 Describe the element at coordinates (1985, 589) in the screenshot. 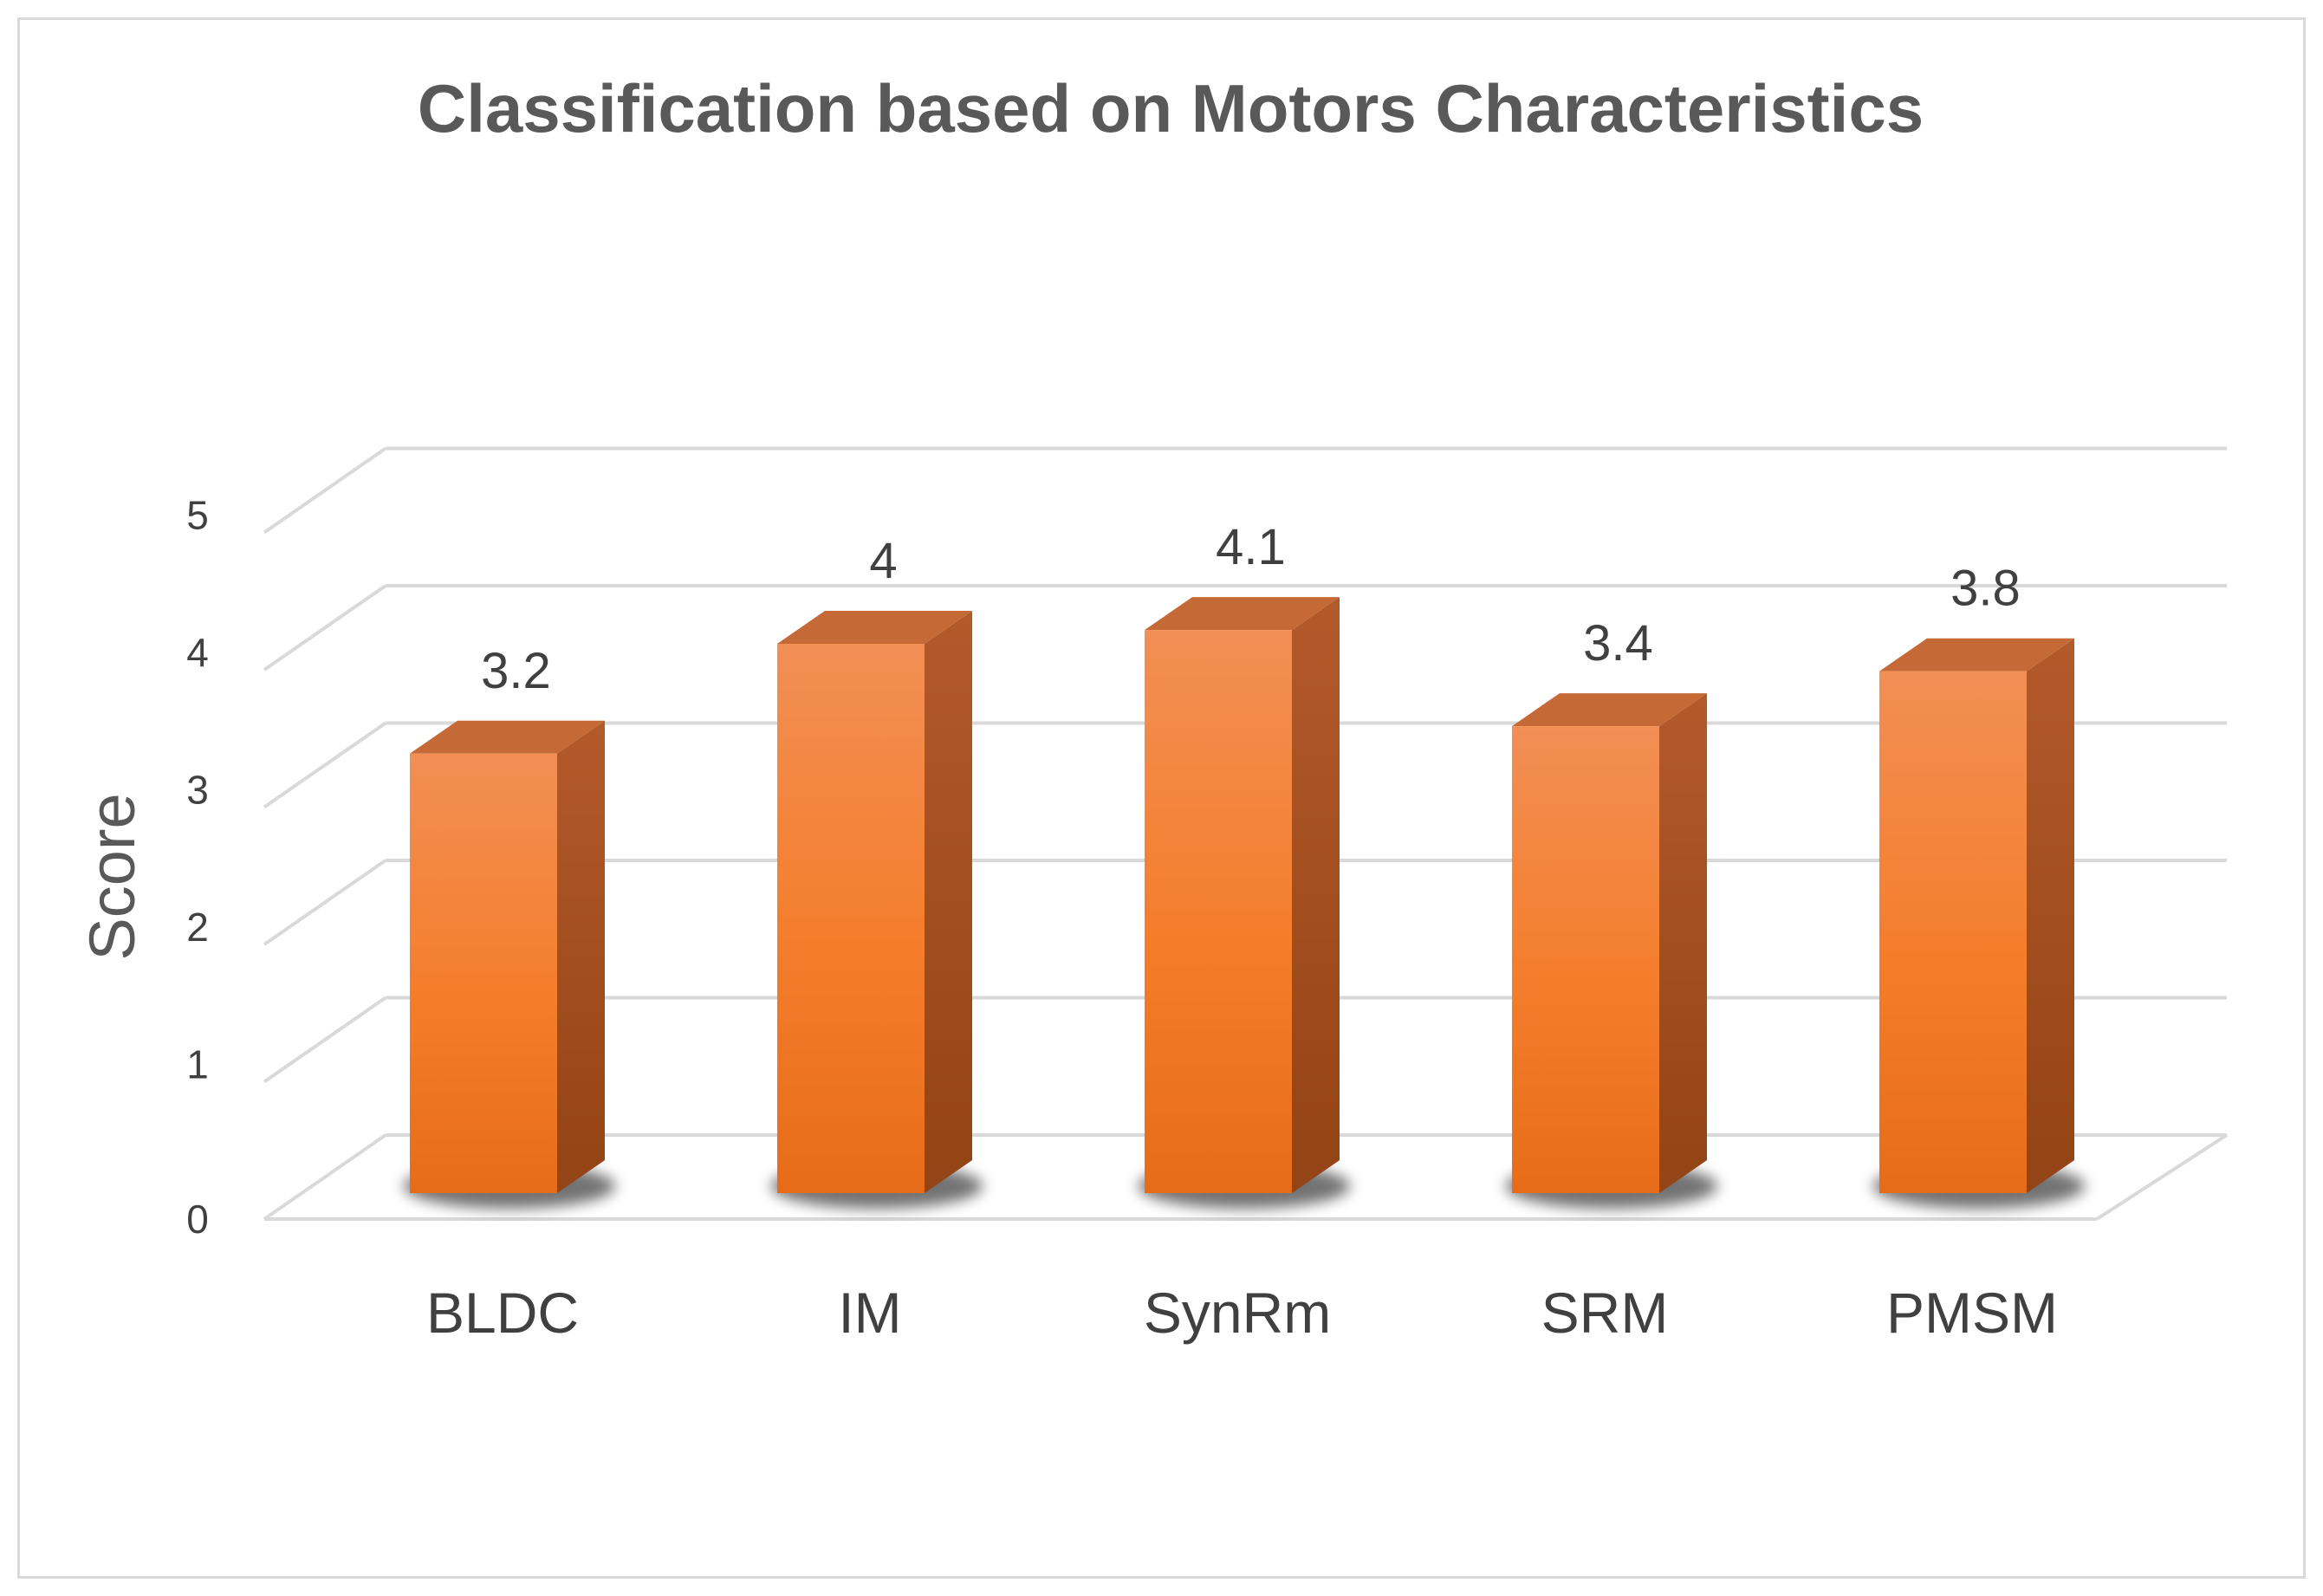

I see `data-label: 3.8` at that location.